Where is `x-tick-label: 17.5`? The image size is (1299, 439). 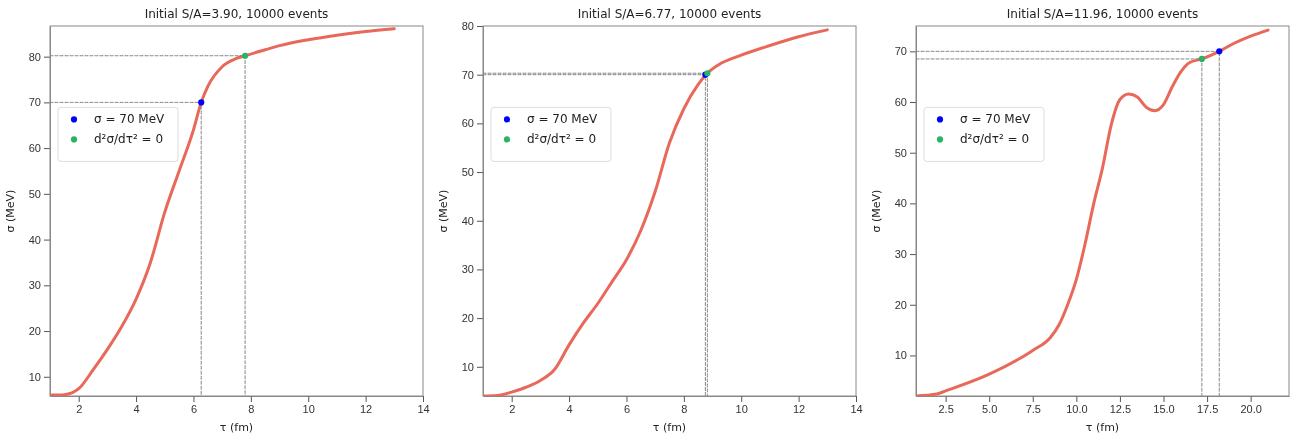
x-tick-label: 17.5 is located at coordinates (1207, 408).